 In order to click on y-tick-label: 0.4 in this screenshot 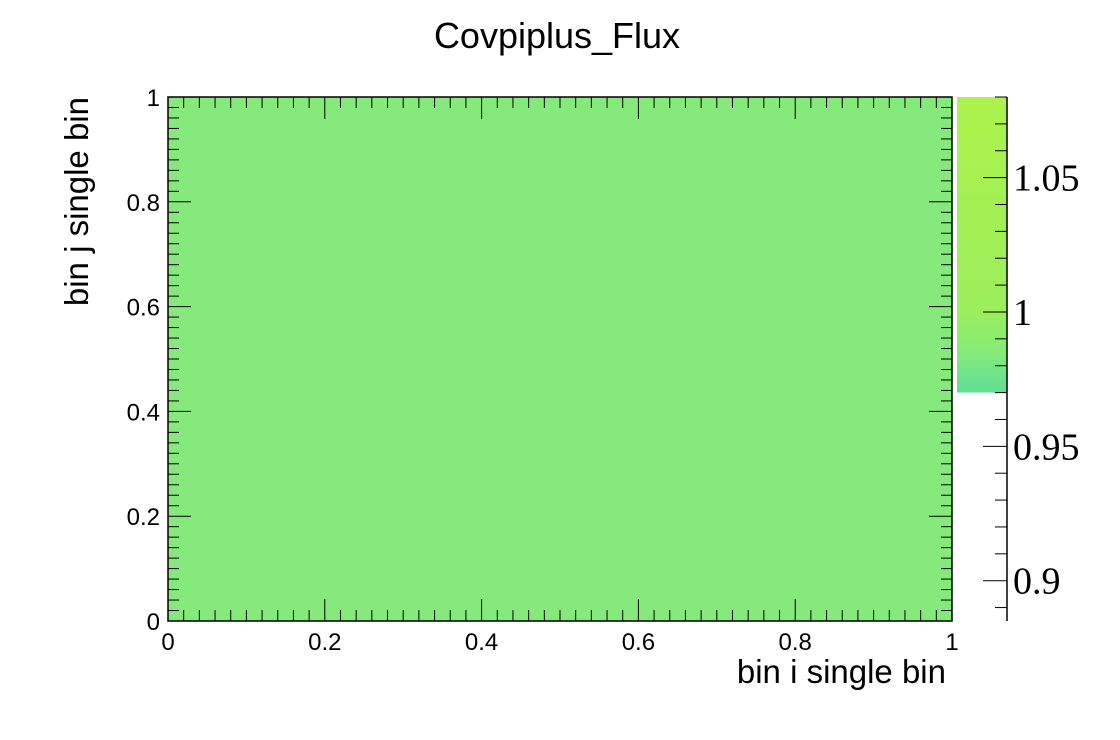, I will do `click(143, 412)`.